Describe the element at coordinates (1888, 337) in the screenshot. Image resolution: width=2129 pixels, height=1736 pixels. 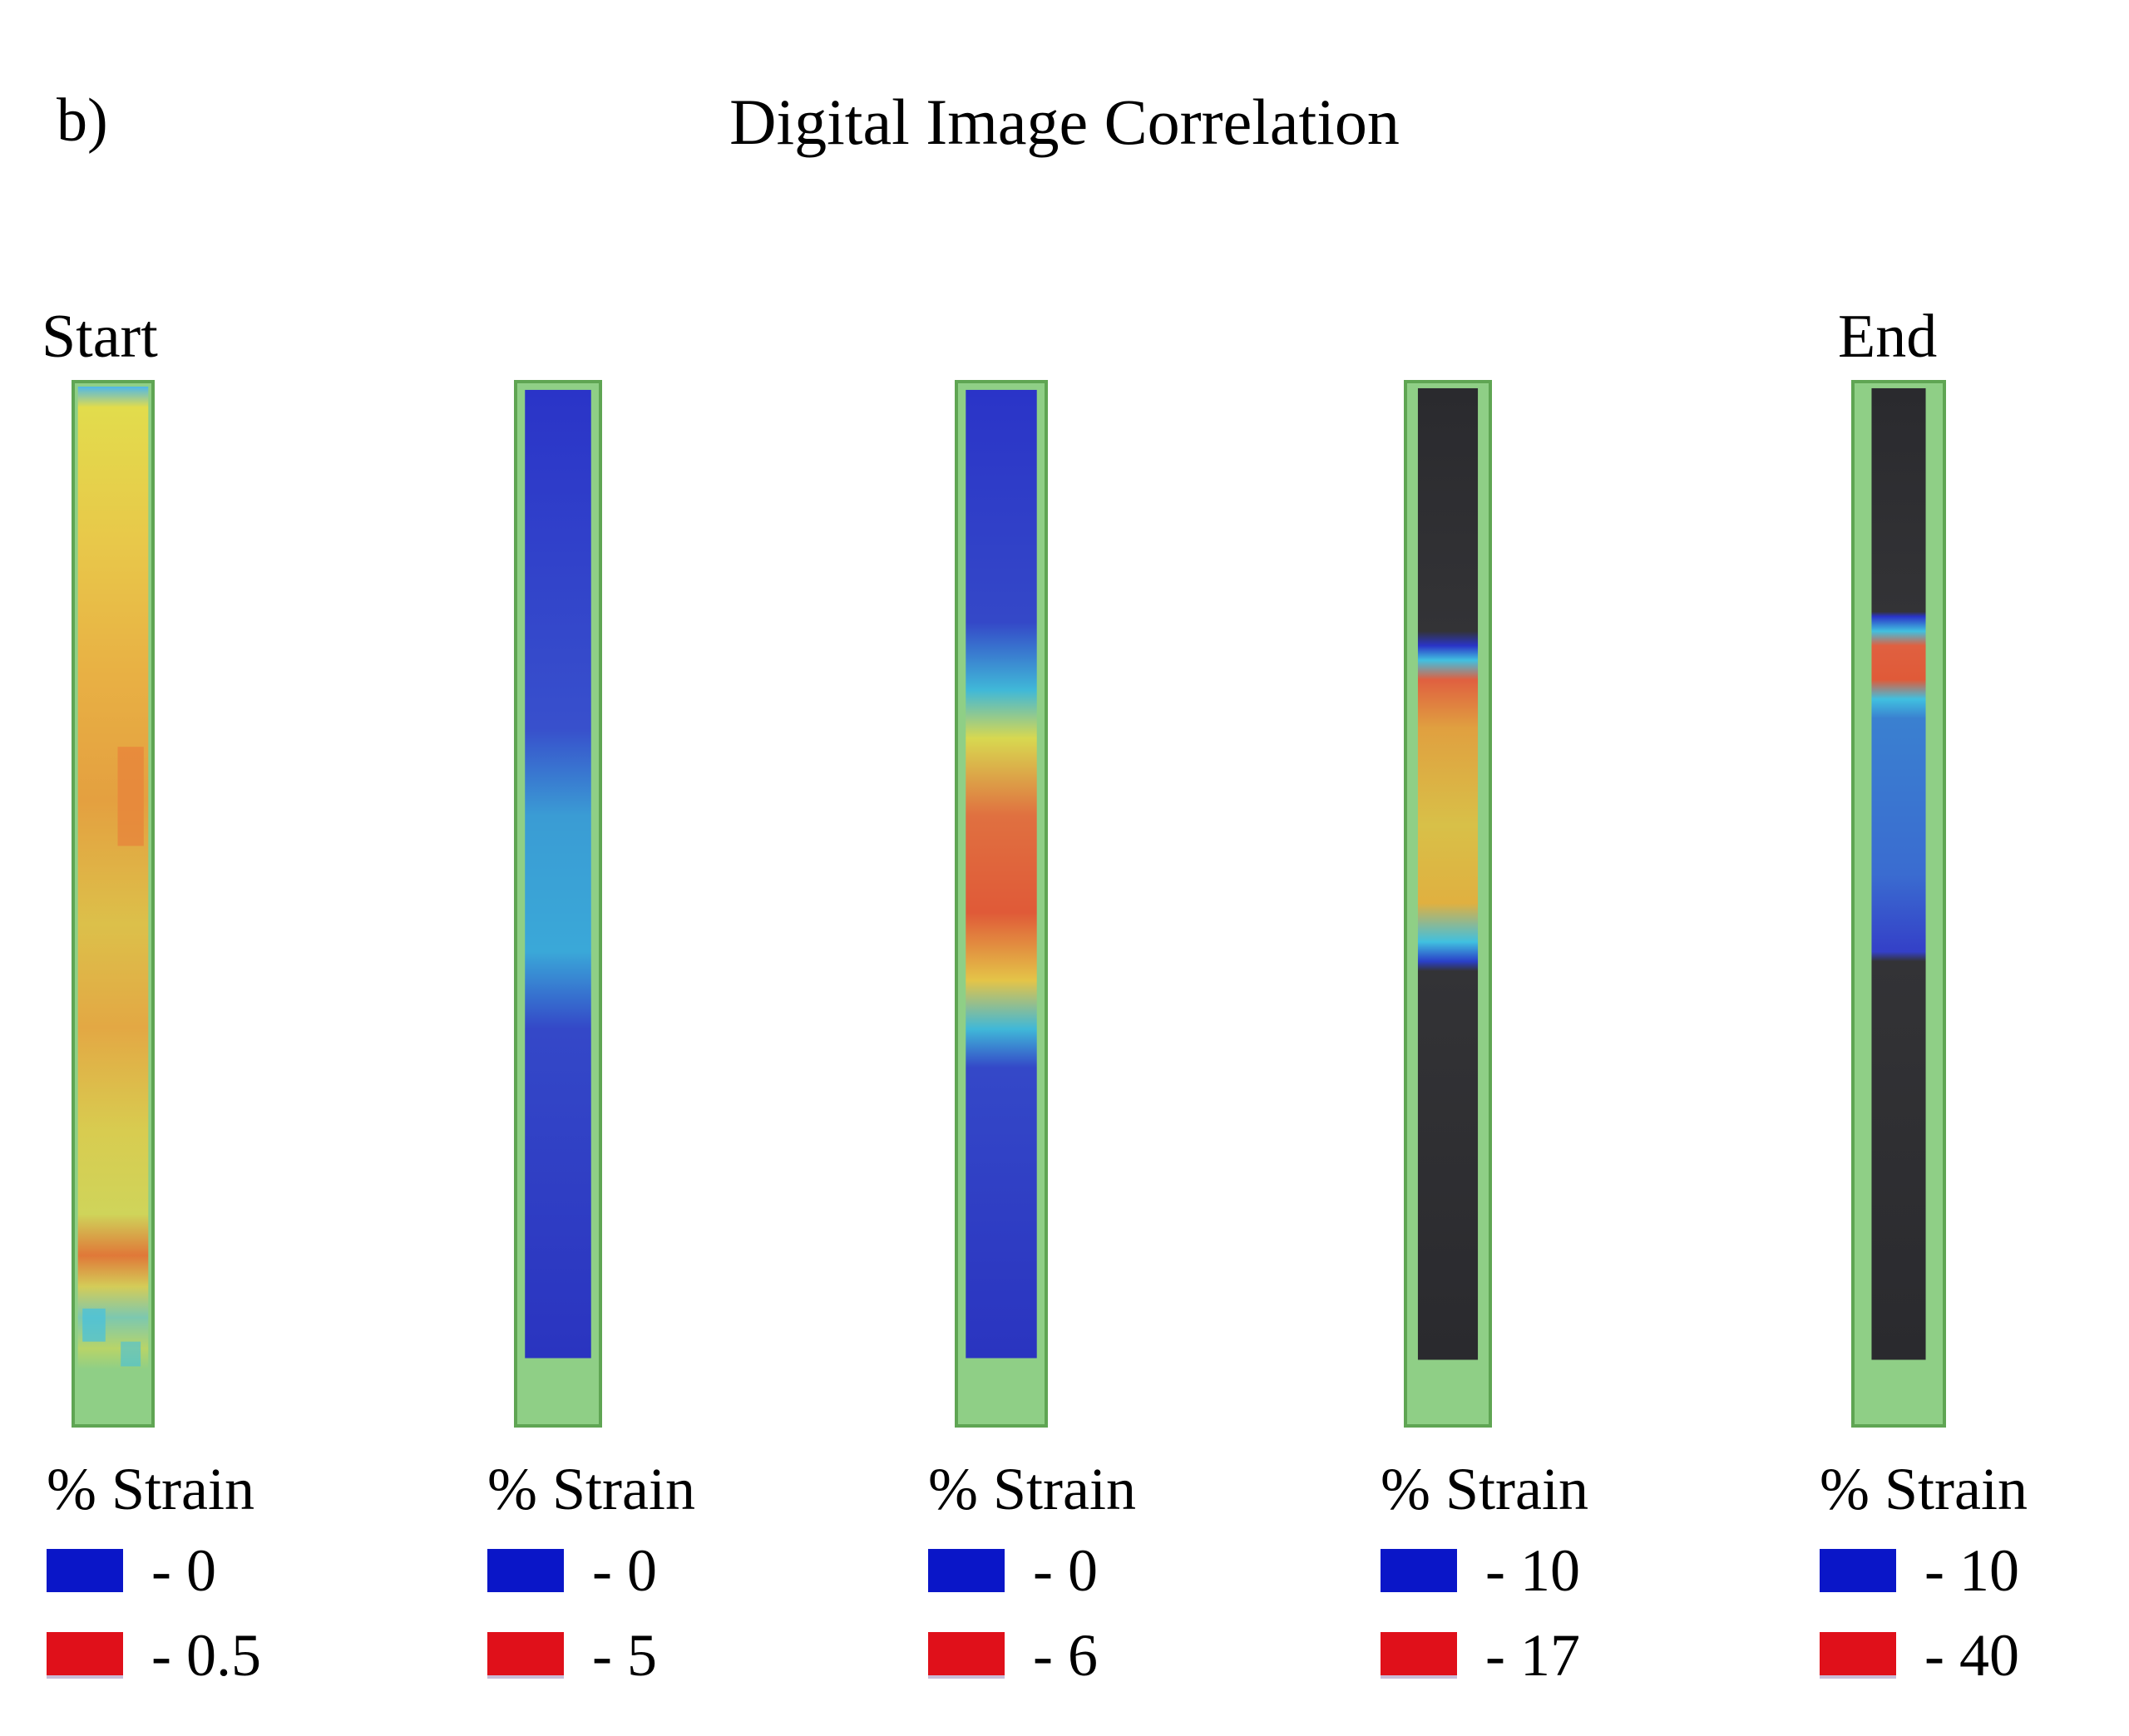
I see `end-label: End` at that location.